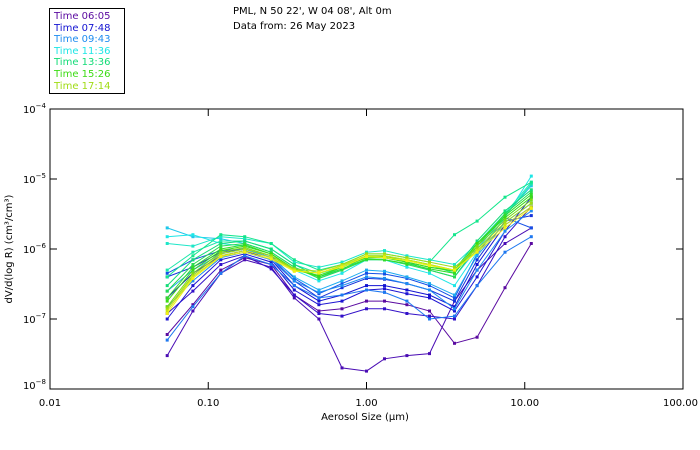 The height and width of the screenshot is (450, 700). Describe the element at coordinates (680, 403) in the screenshot. I see `x-tick-label: 100.00` at that location.